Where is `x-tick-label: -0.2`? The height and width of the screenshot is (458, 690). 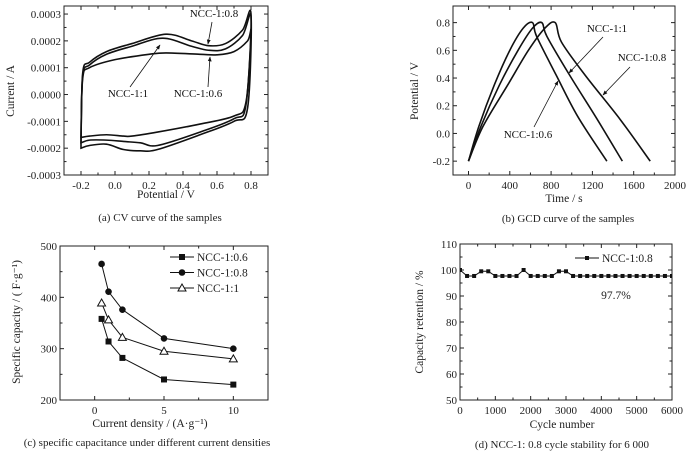
x-tick-label: -0.2 is located at coordinates (80, 186).